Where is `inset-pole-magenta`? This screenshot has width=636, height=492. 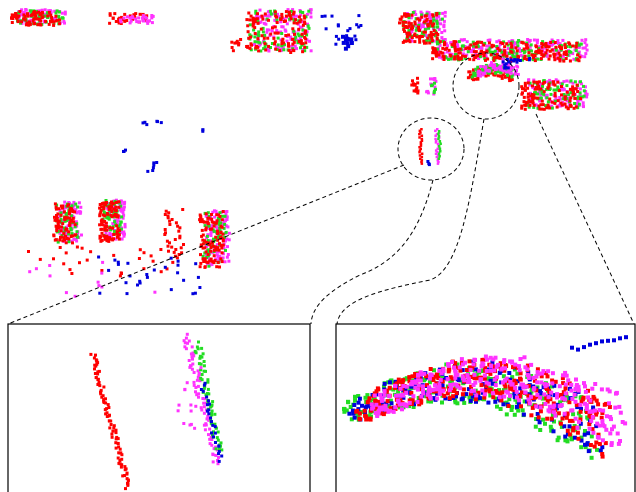 inset-pole-magenta is located at coordinates (201, 399).